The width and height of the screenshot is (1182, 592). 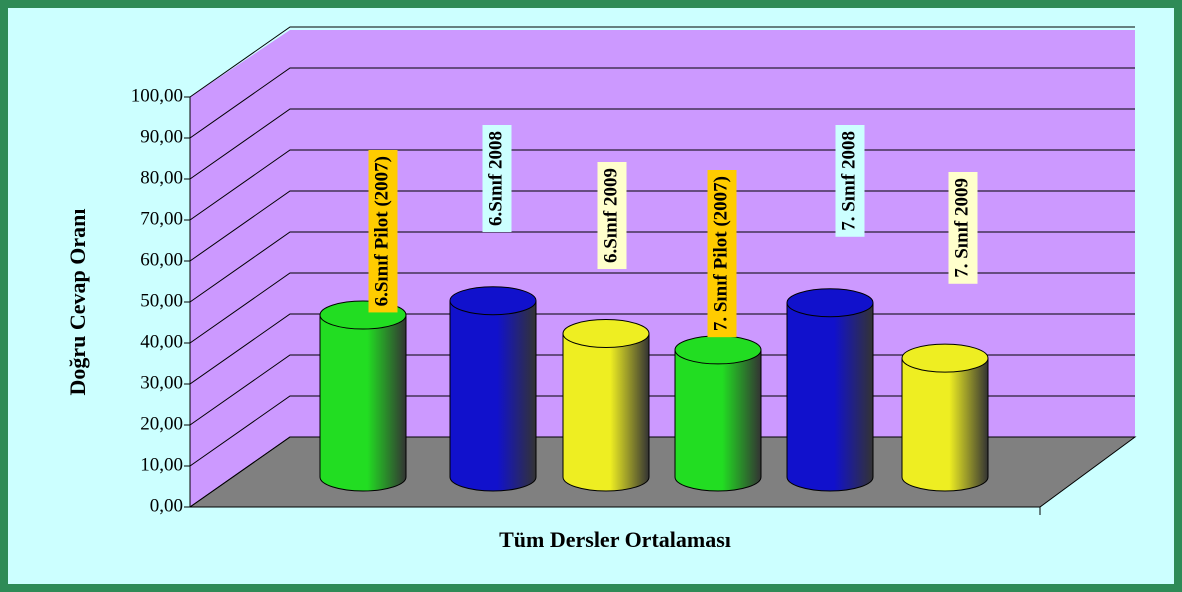 I want to click on bar-label: 7. Sınıf 2008, so click(x=848, y=181).